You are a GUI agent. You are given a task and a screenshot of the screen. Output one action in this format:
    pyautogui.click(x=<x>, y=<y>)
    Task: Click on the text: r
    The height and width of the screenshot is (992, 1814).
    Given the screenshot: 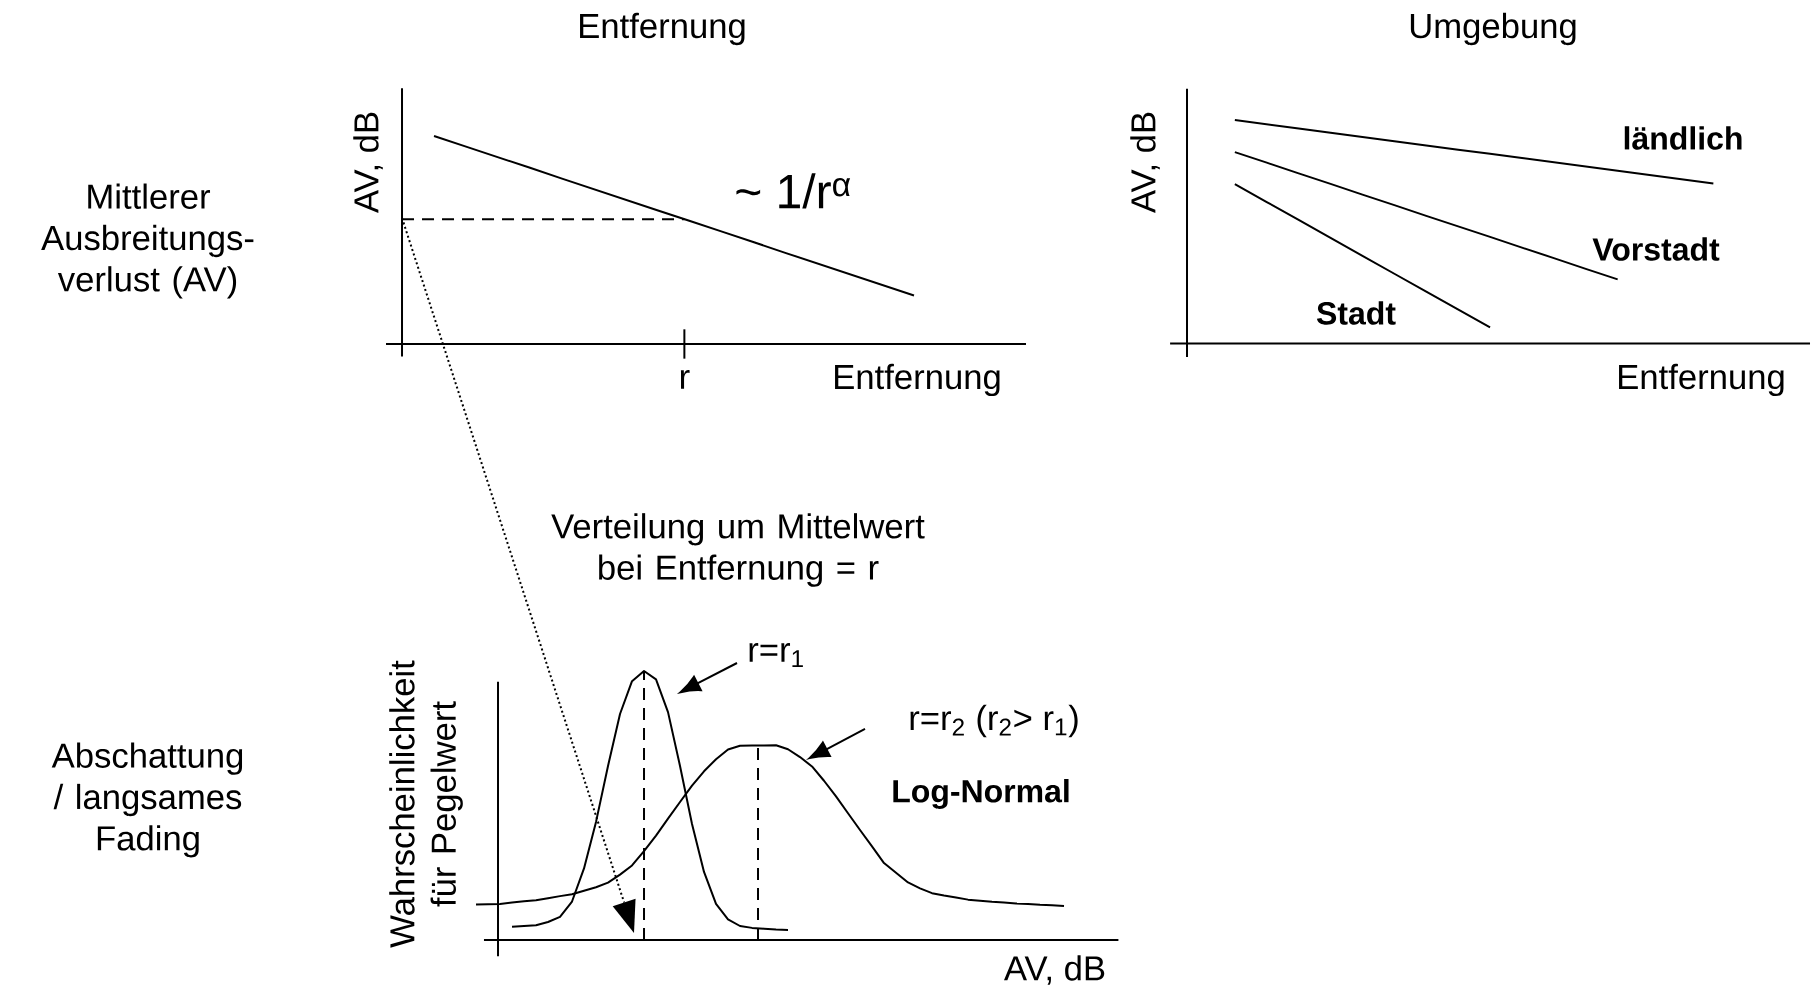 What is the action you would take?
    pyautogui.click(x=685, y=379)
    